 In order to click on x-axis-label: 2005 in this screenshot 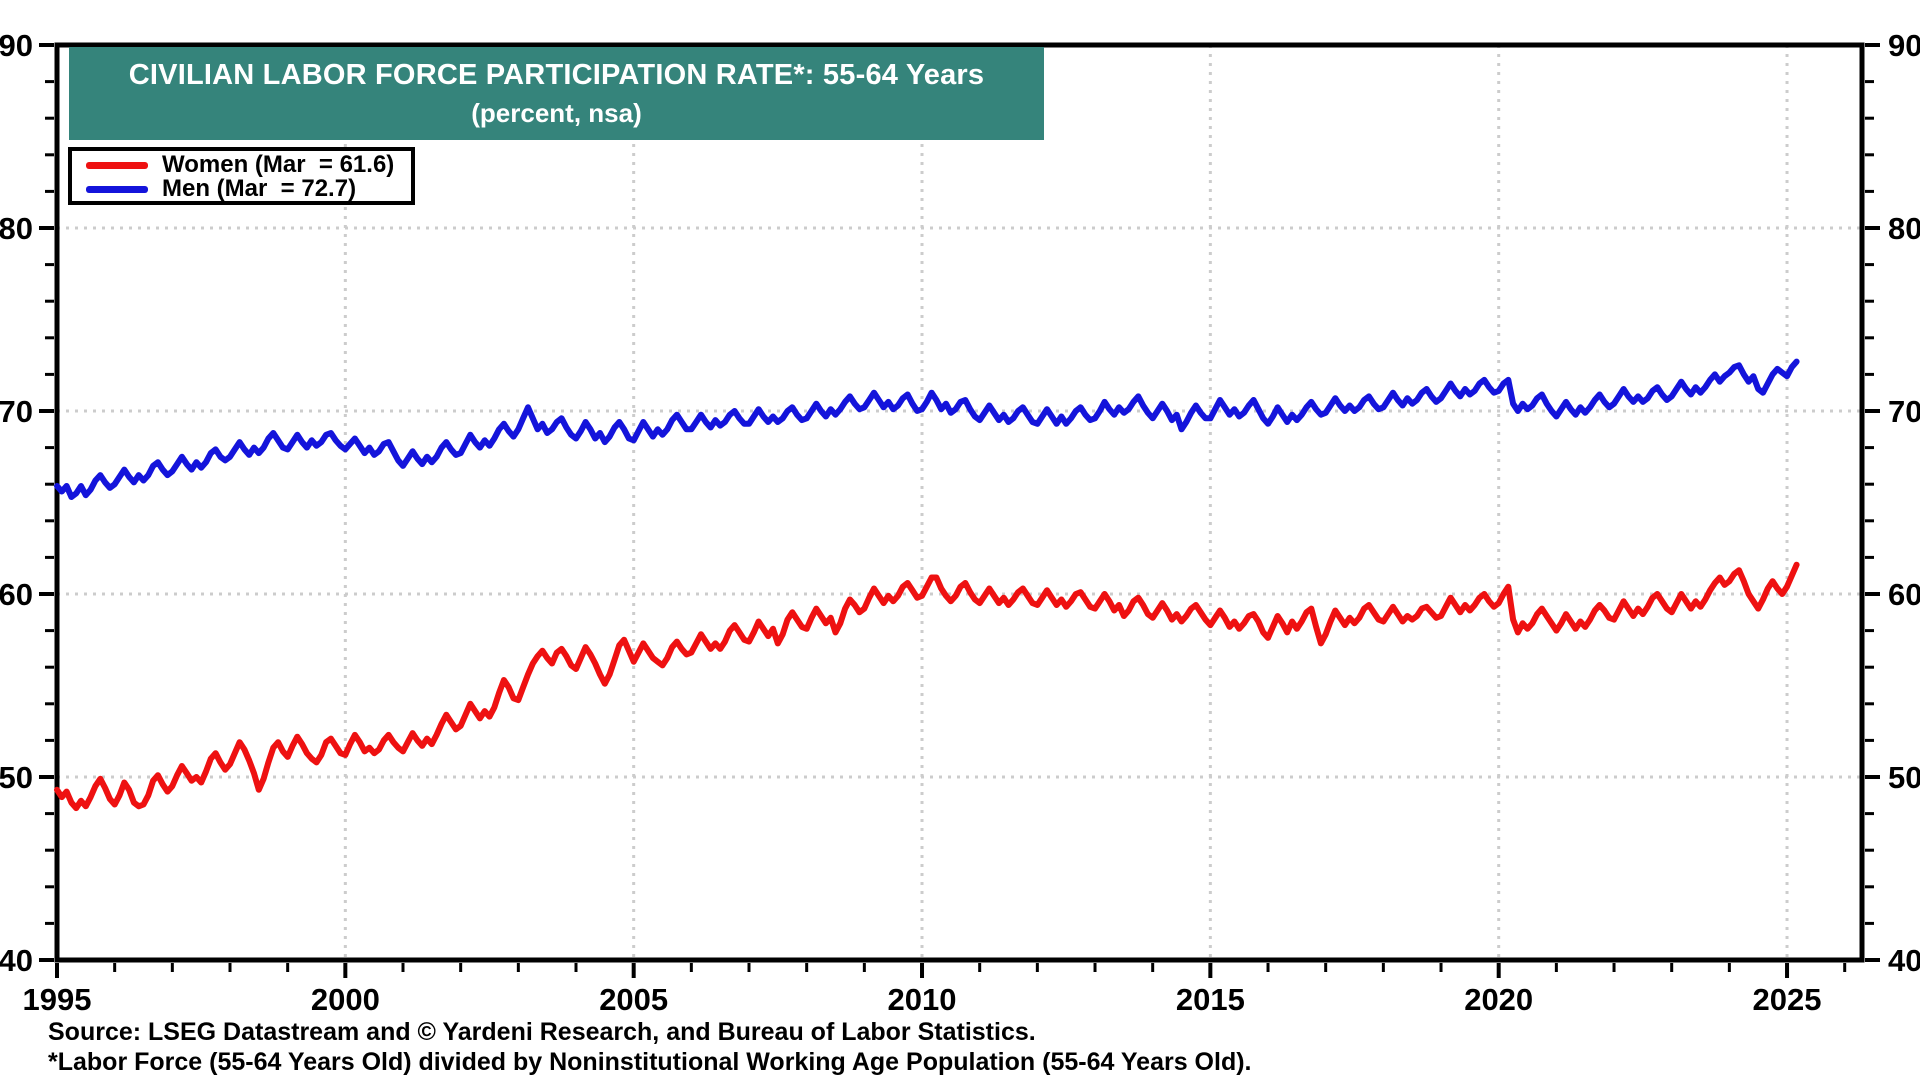, I will do `click(633, 999)`.